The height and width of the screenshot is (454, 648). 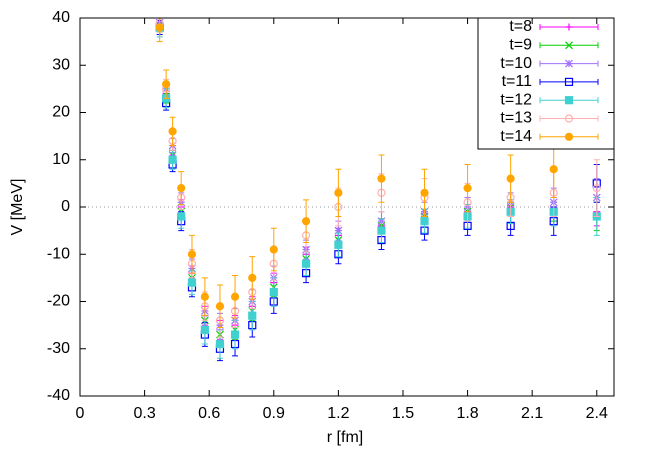 What do you see at coordinates (517, 81) in the screenshot?
I see `legend-label: t=11` at bounding box center [517, 81].